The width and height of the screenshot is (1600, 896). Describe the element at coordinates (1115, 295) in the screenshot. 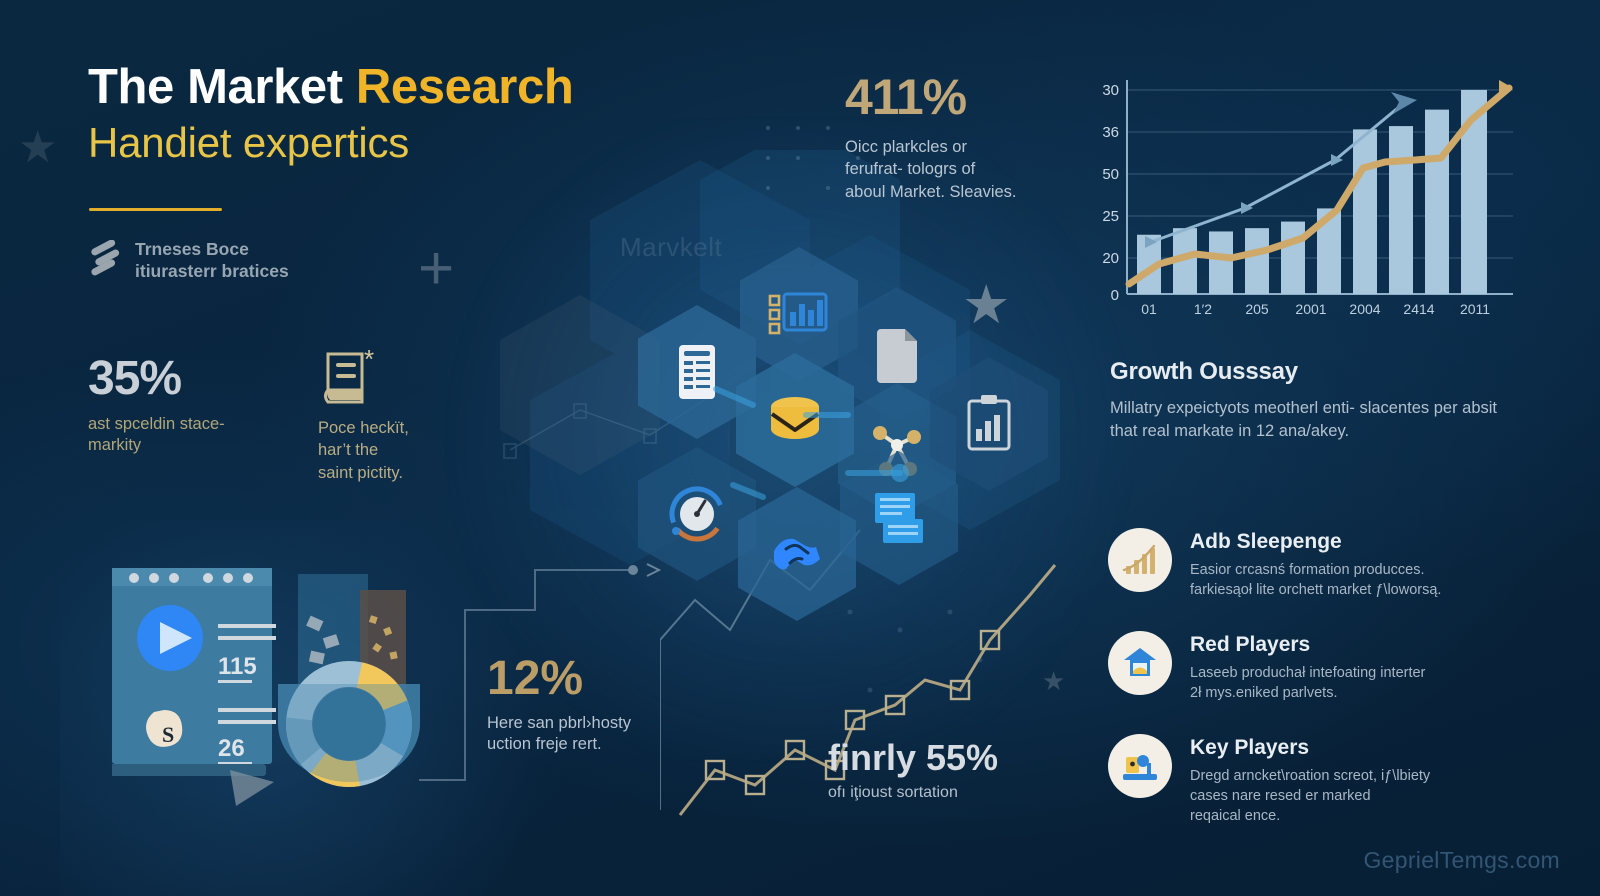

I see `svg-text: 0` at that location.